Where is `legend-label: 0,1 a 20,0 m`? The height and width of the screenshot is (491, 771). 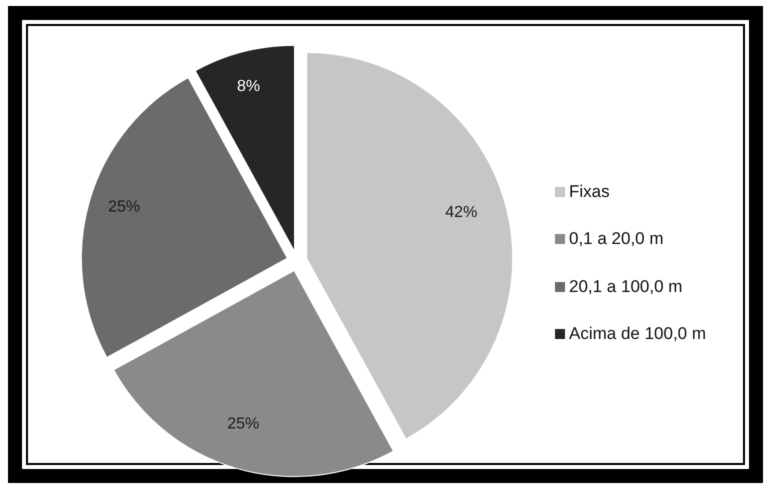
legend-label: 0,1 a 20,0 m is located at coordinates (616, 239).